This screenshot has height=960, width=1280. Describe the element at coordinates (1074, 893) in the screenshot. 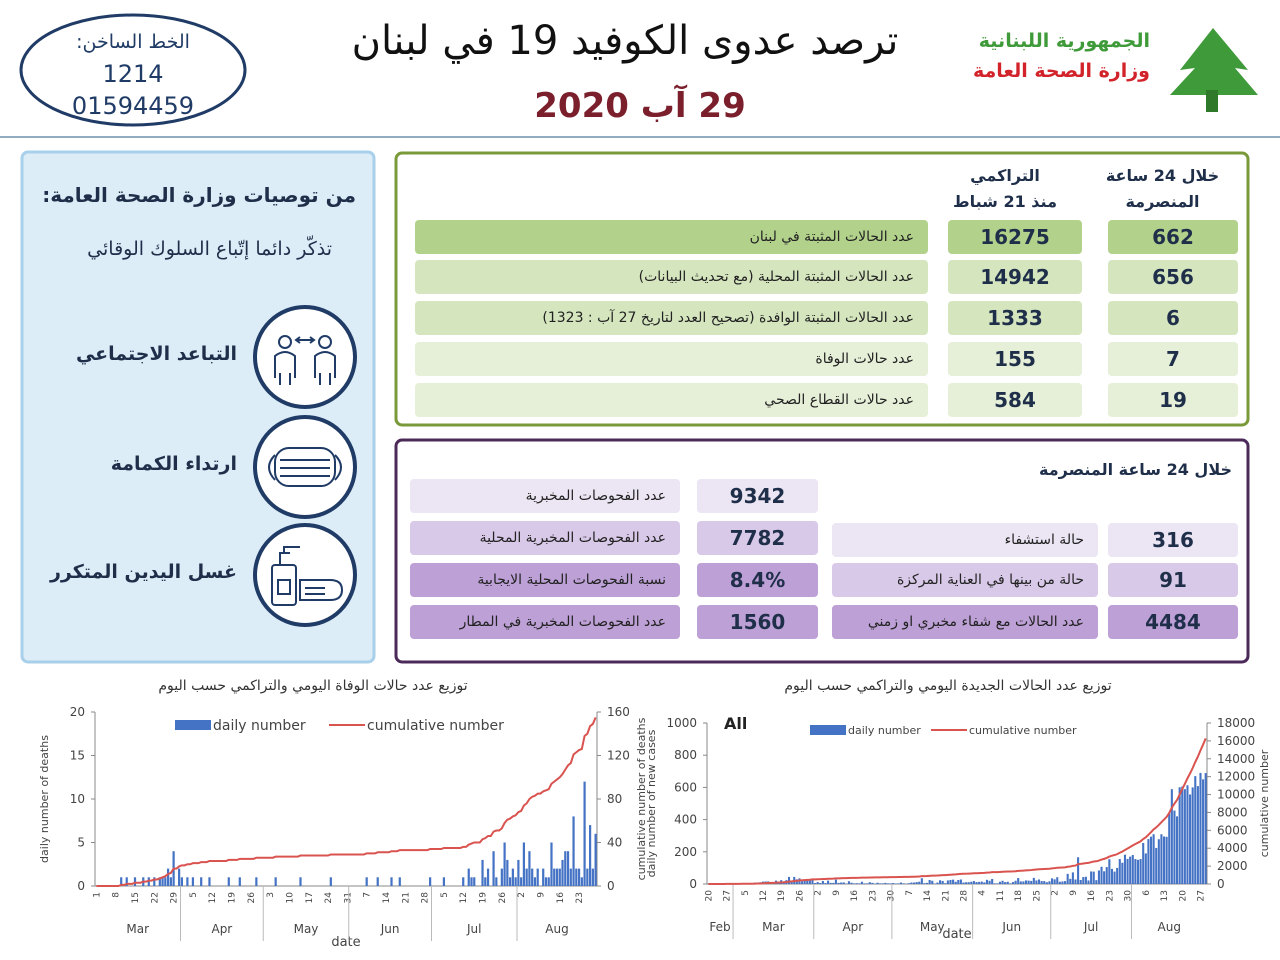

I see `x-tick-label: 9` at that location.